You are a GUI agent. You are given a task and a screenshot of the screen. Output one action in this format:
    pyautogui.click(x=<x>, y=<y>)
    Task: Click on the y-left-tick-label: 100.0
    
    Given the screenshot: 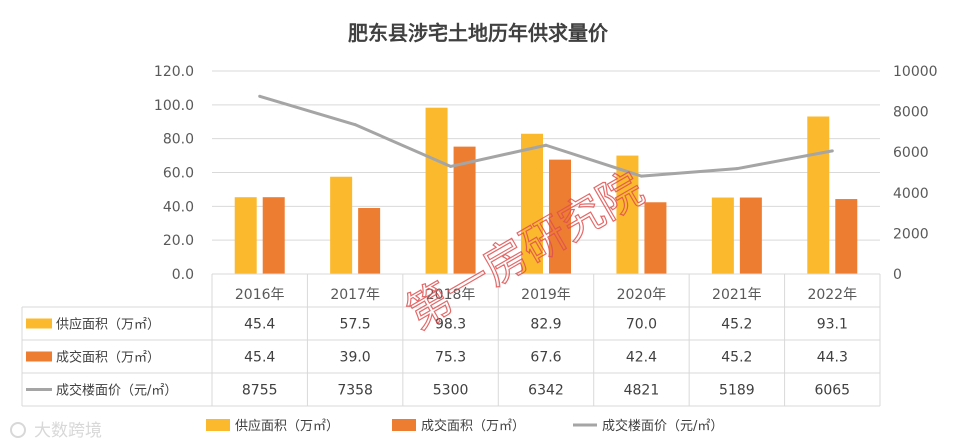 What is the action you would take?
    pyautogui.click(x=174, y=106)
    